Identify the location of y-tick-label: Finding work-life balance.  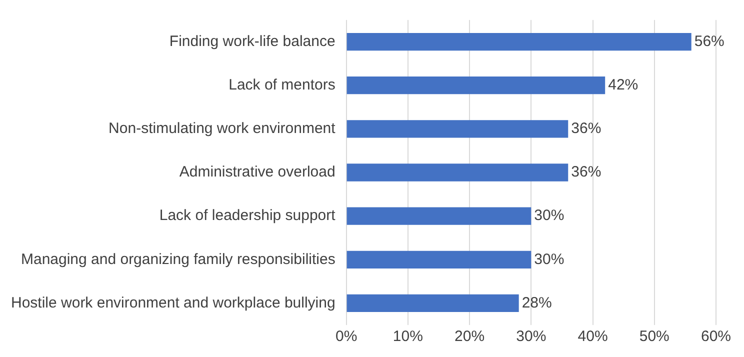
(252, 41).